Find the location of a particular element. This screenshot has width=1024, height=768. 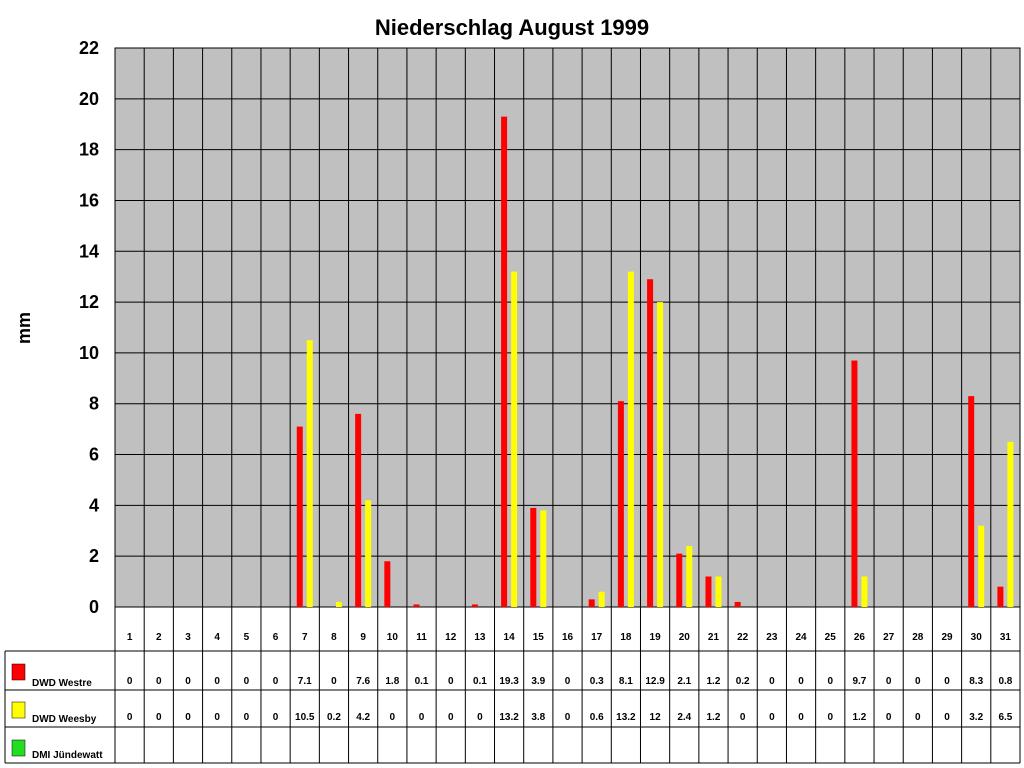

legend-label: DWD Weesby is located at coordinates (64, 719).